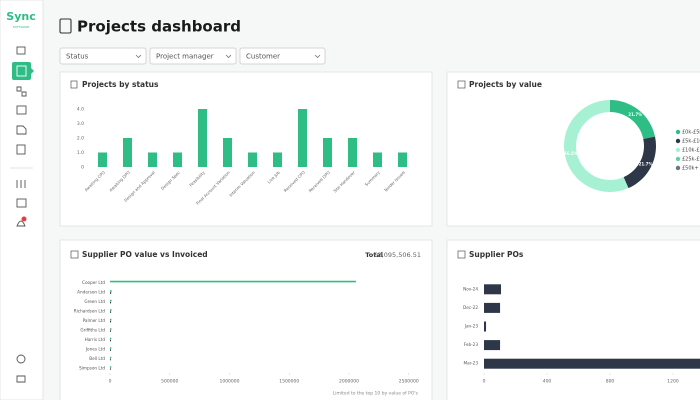 Image resolution: width=700 pixels, height=400 pixels. I want to click on filter-label: Status, so click(77, 57).